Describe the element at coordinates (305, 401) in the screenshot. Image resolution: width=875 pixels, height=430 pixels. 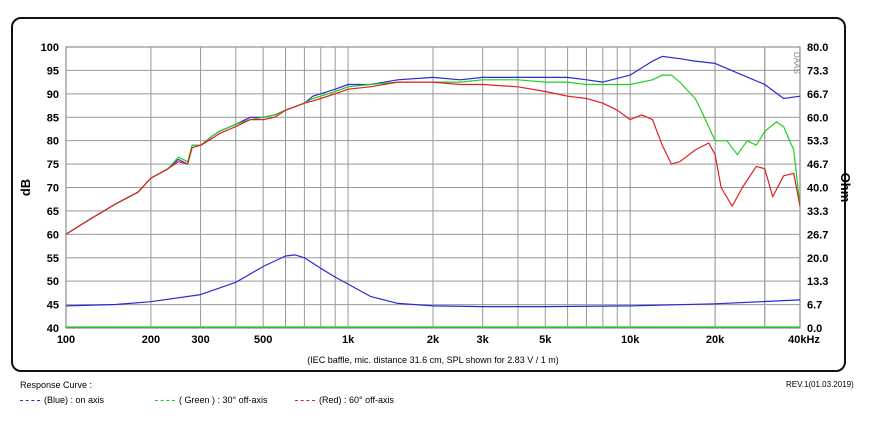
I see `legend-red-swatch` at that location.